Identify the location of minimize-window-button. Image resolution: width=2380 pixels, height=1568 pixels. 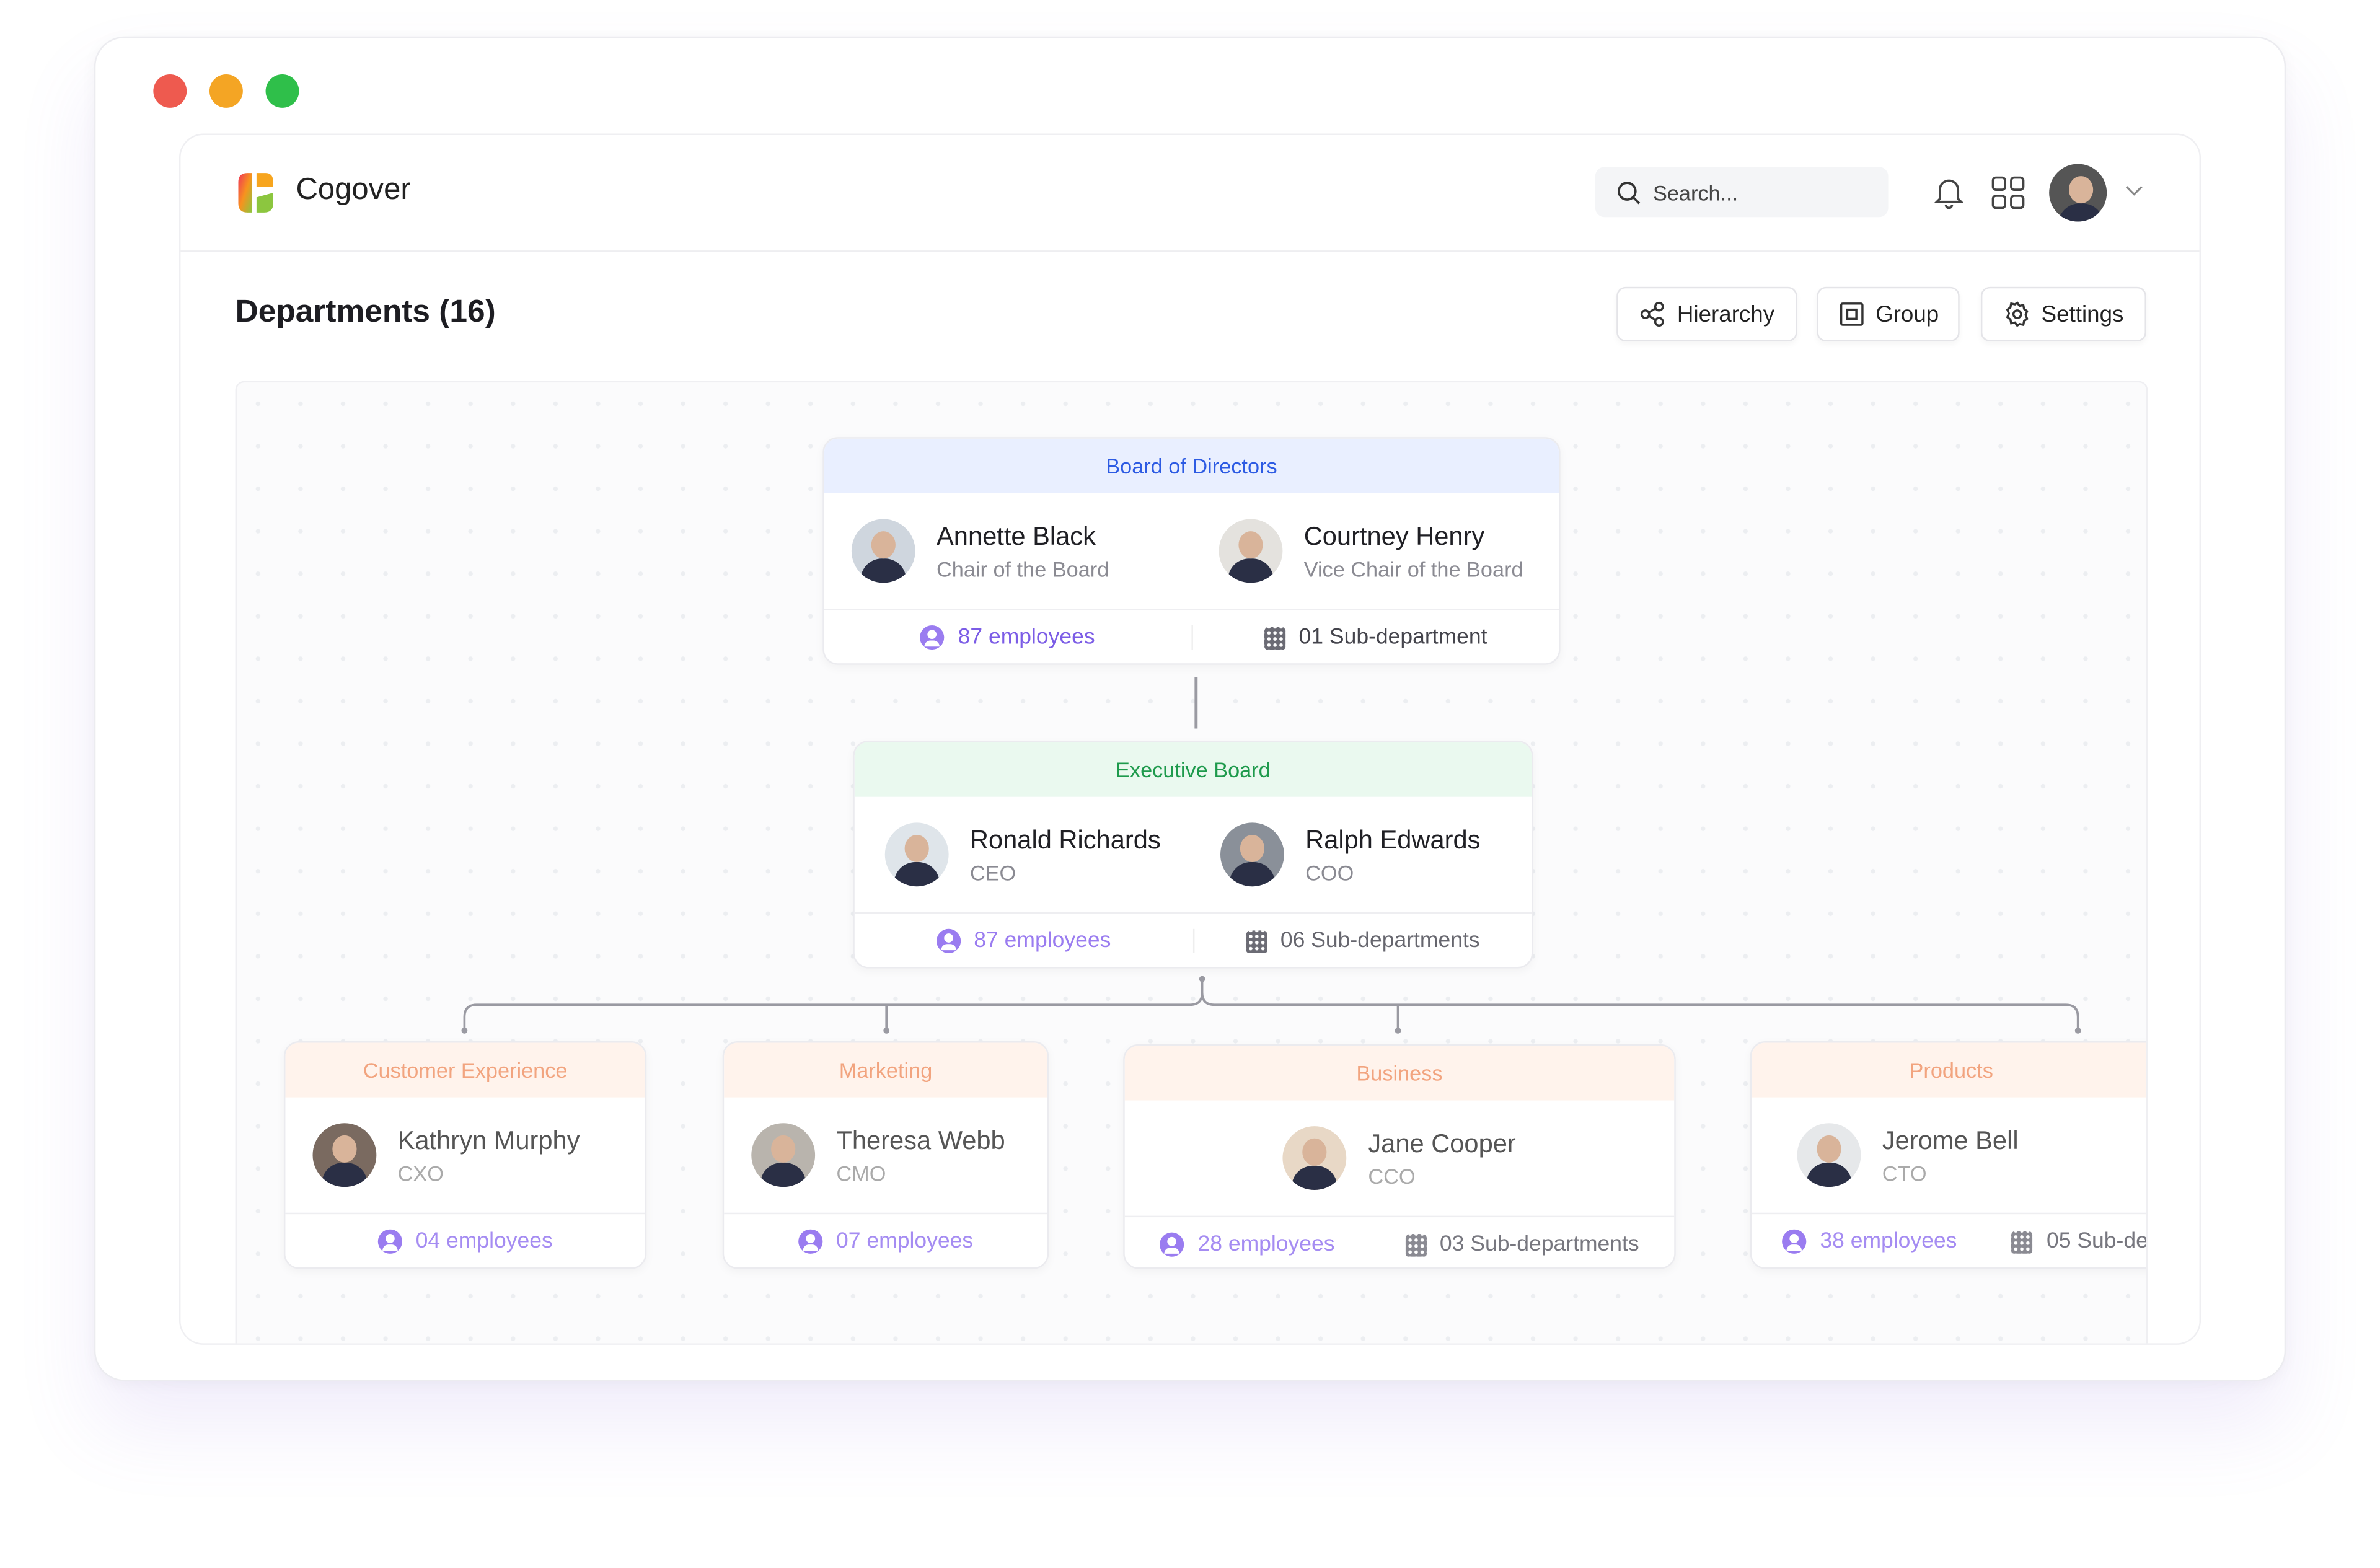
(226, 91).